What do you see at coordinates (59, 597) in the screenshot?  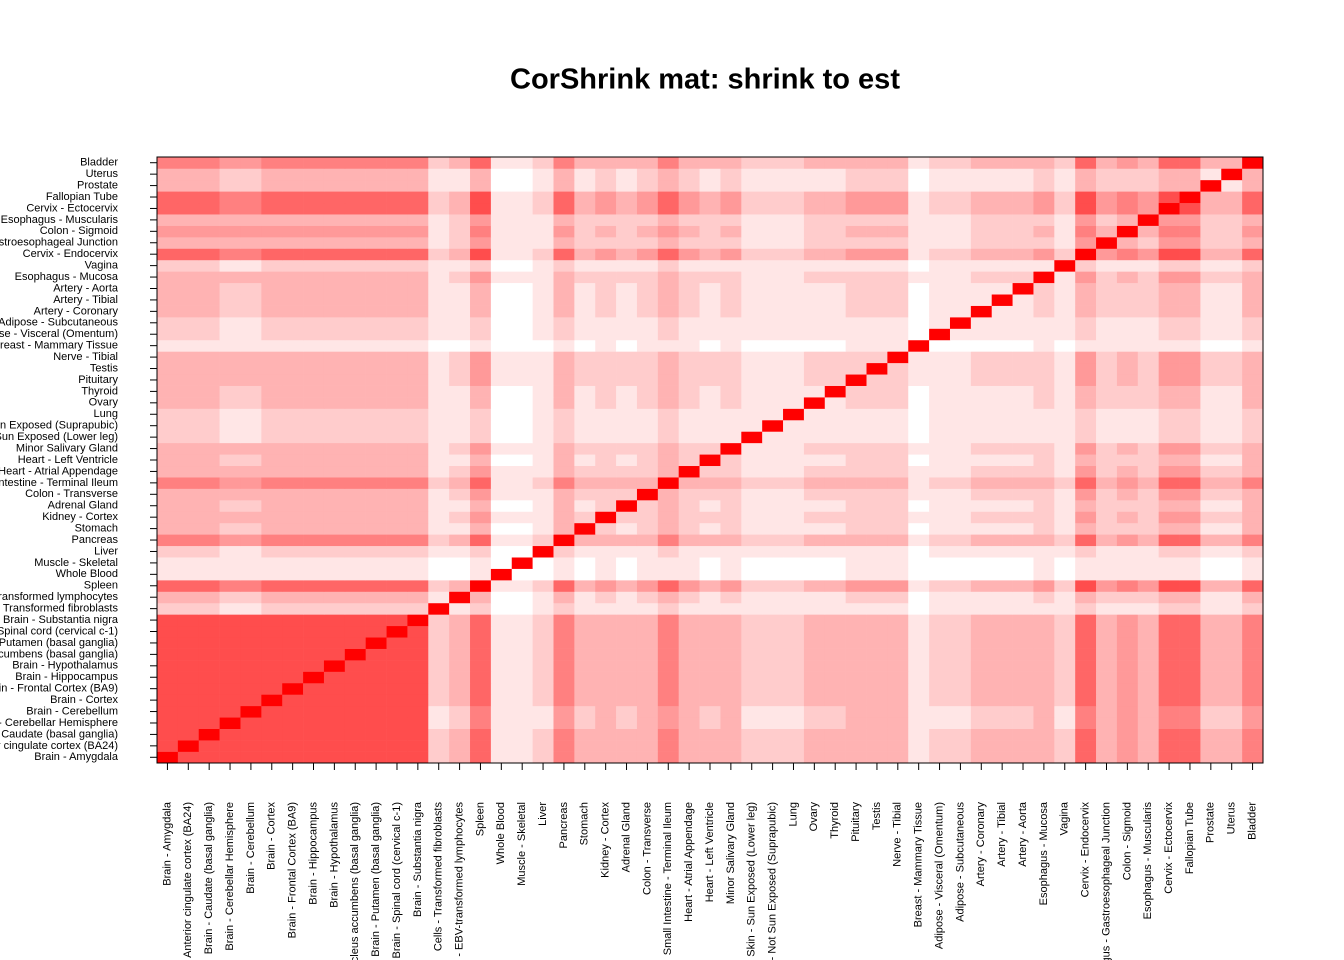 I see `y-tick-label: Cells - EBV-transformed lymphocytes` at bounding box center [59, 597].